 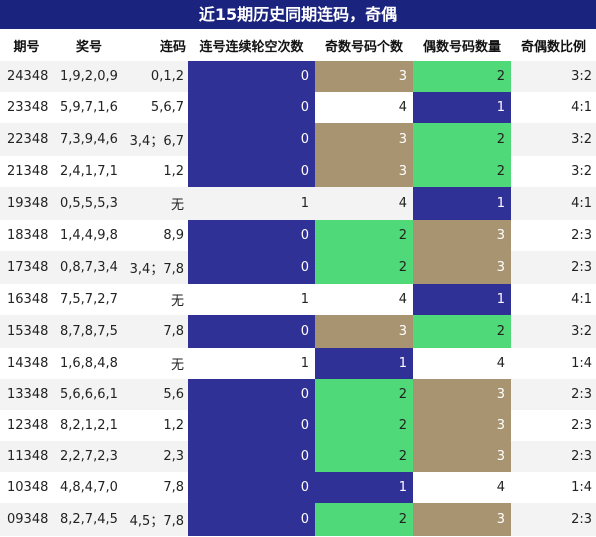 I want to click on period-cell: 12348, so click(x=26, y=425).